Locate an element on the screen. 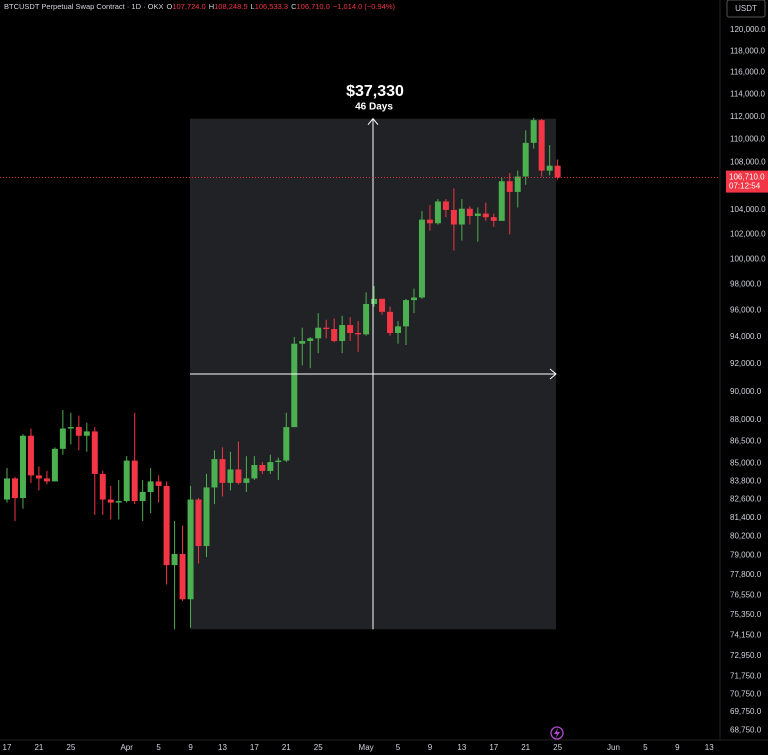 Image resolution: width=768 pixels, height=755 pixels. y-tick-label: 75,350.0 is located at coordinates (746, 614).